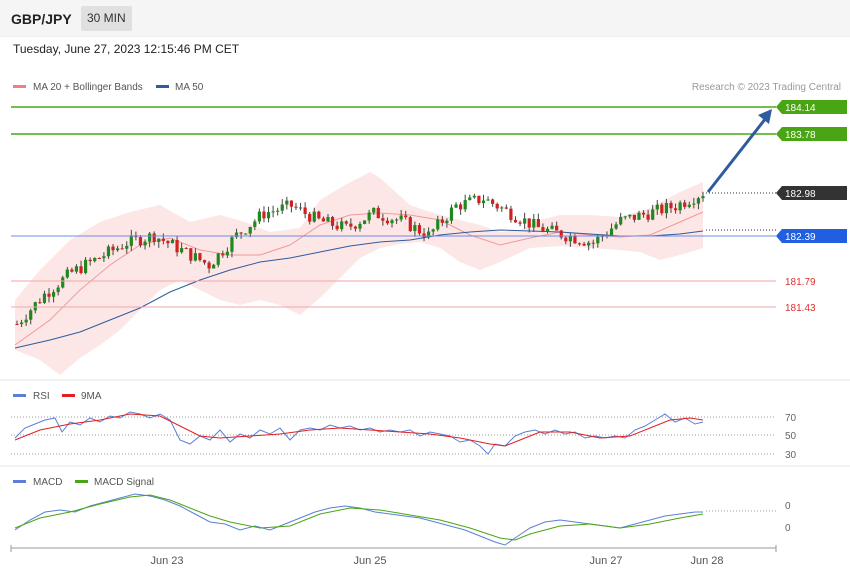 This screenshot has height=576, width=850. What do you see at coordinates (162, 86) in the screenshot?
I see `legend-swatch-ma50` at bounding box center [162, 86].